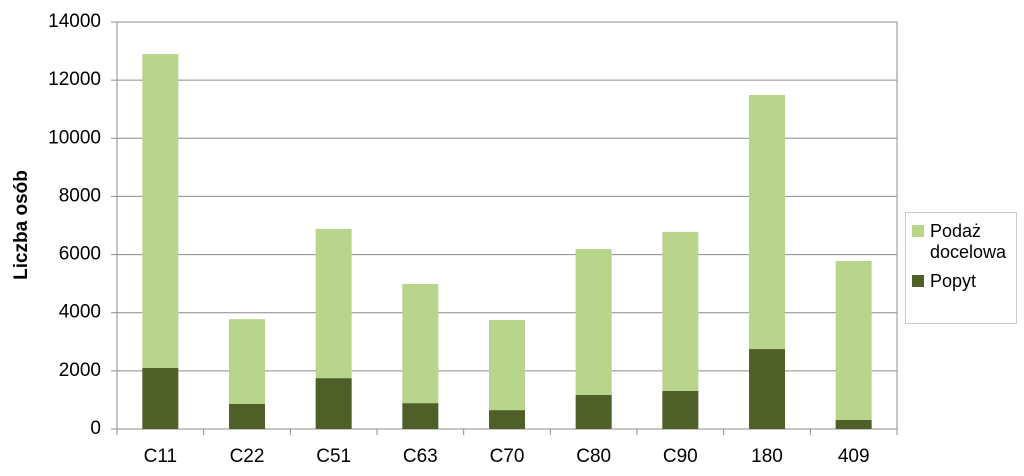 The image size is (1024, 476). Describe the element at coordinates (680, 456) in the screenshot. I see `x-tick-label: C90` at that location.